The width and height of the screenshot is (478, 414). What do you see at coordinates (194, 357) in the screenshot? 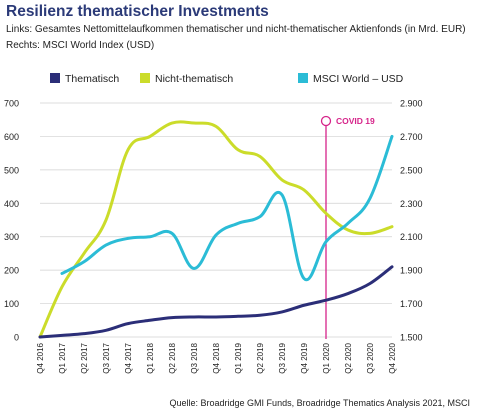
I see `x-tick-label: Q3 2018` at bounding box center [194, 357].